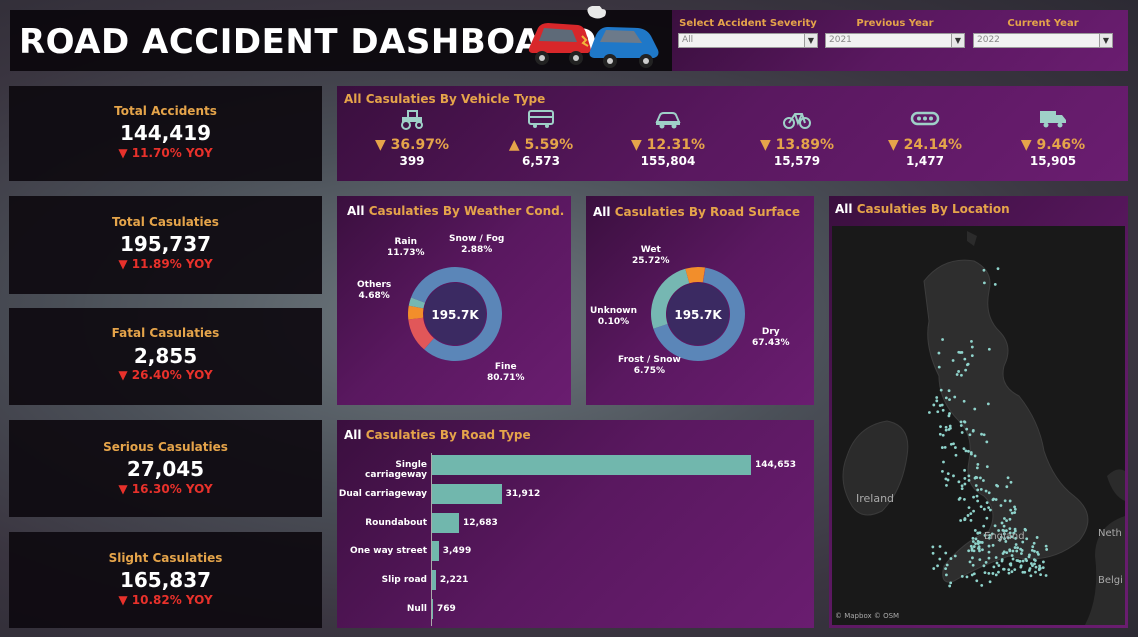  I want to click on donut-slice-others, so click(416, 312).